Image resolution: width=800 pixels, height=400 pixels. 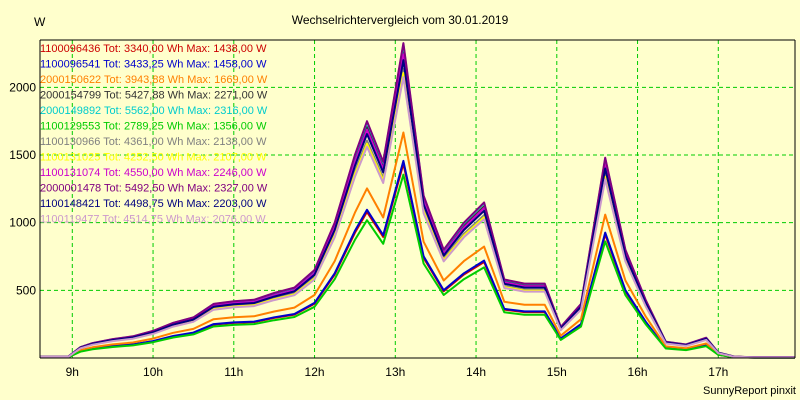 I want to click on x-tick-label: 12h, so click(x=315, y=372).